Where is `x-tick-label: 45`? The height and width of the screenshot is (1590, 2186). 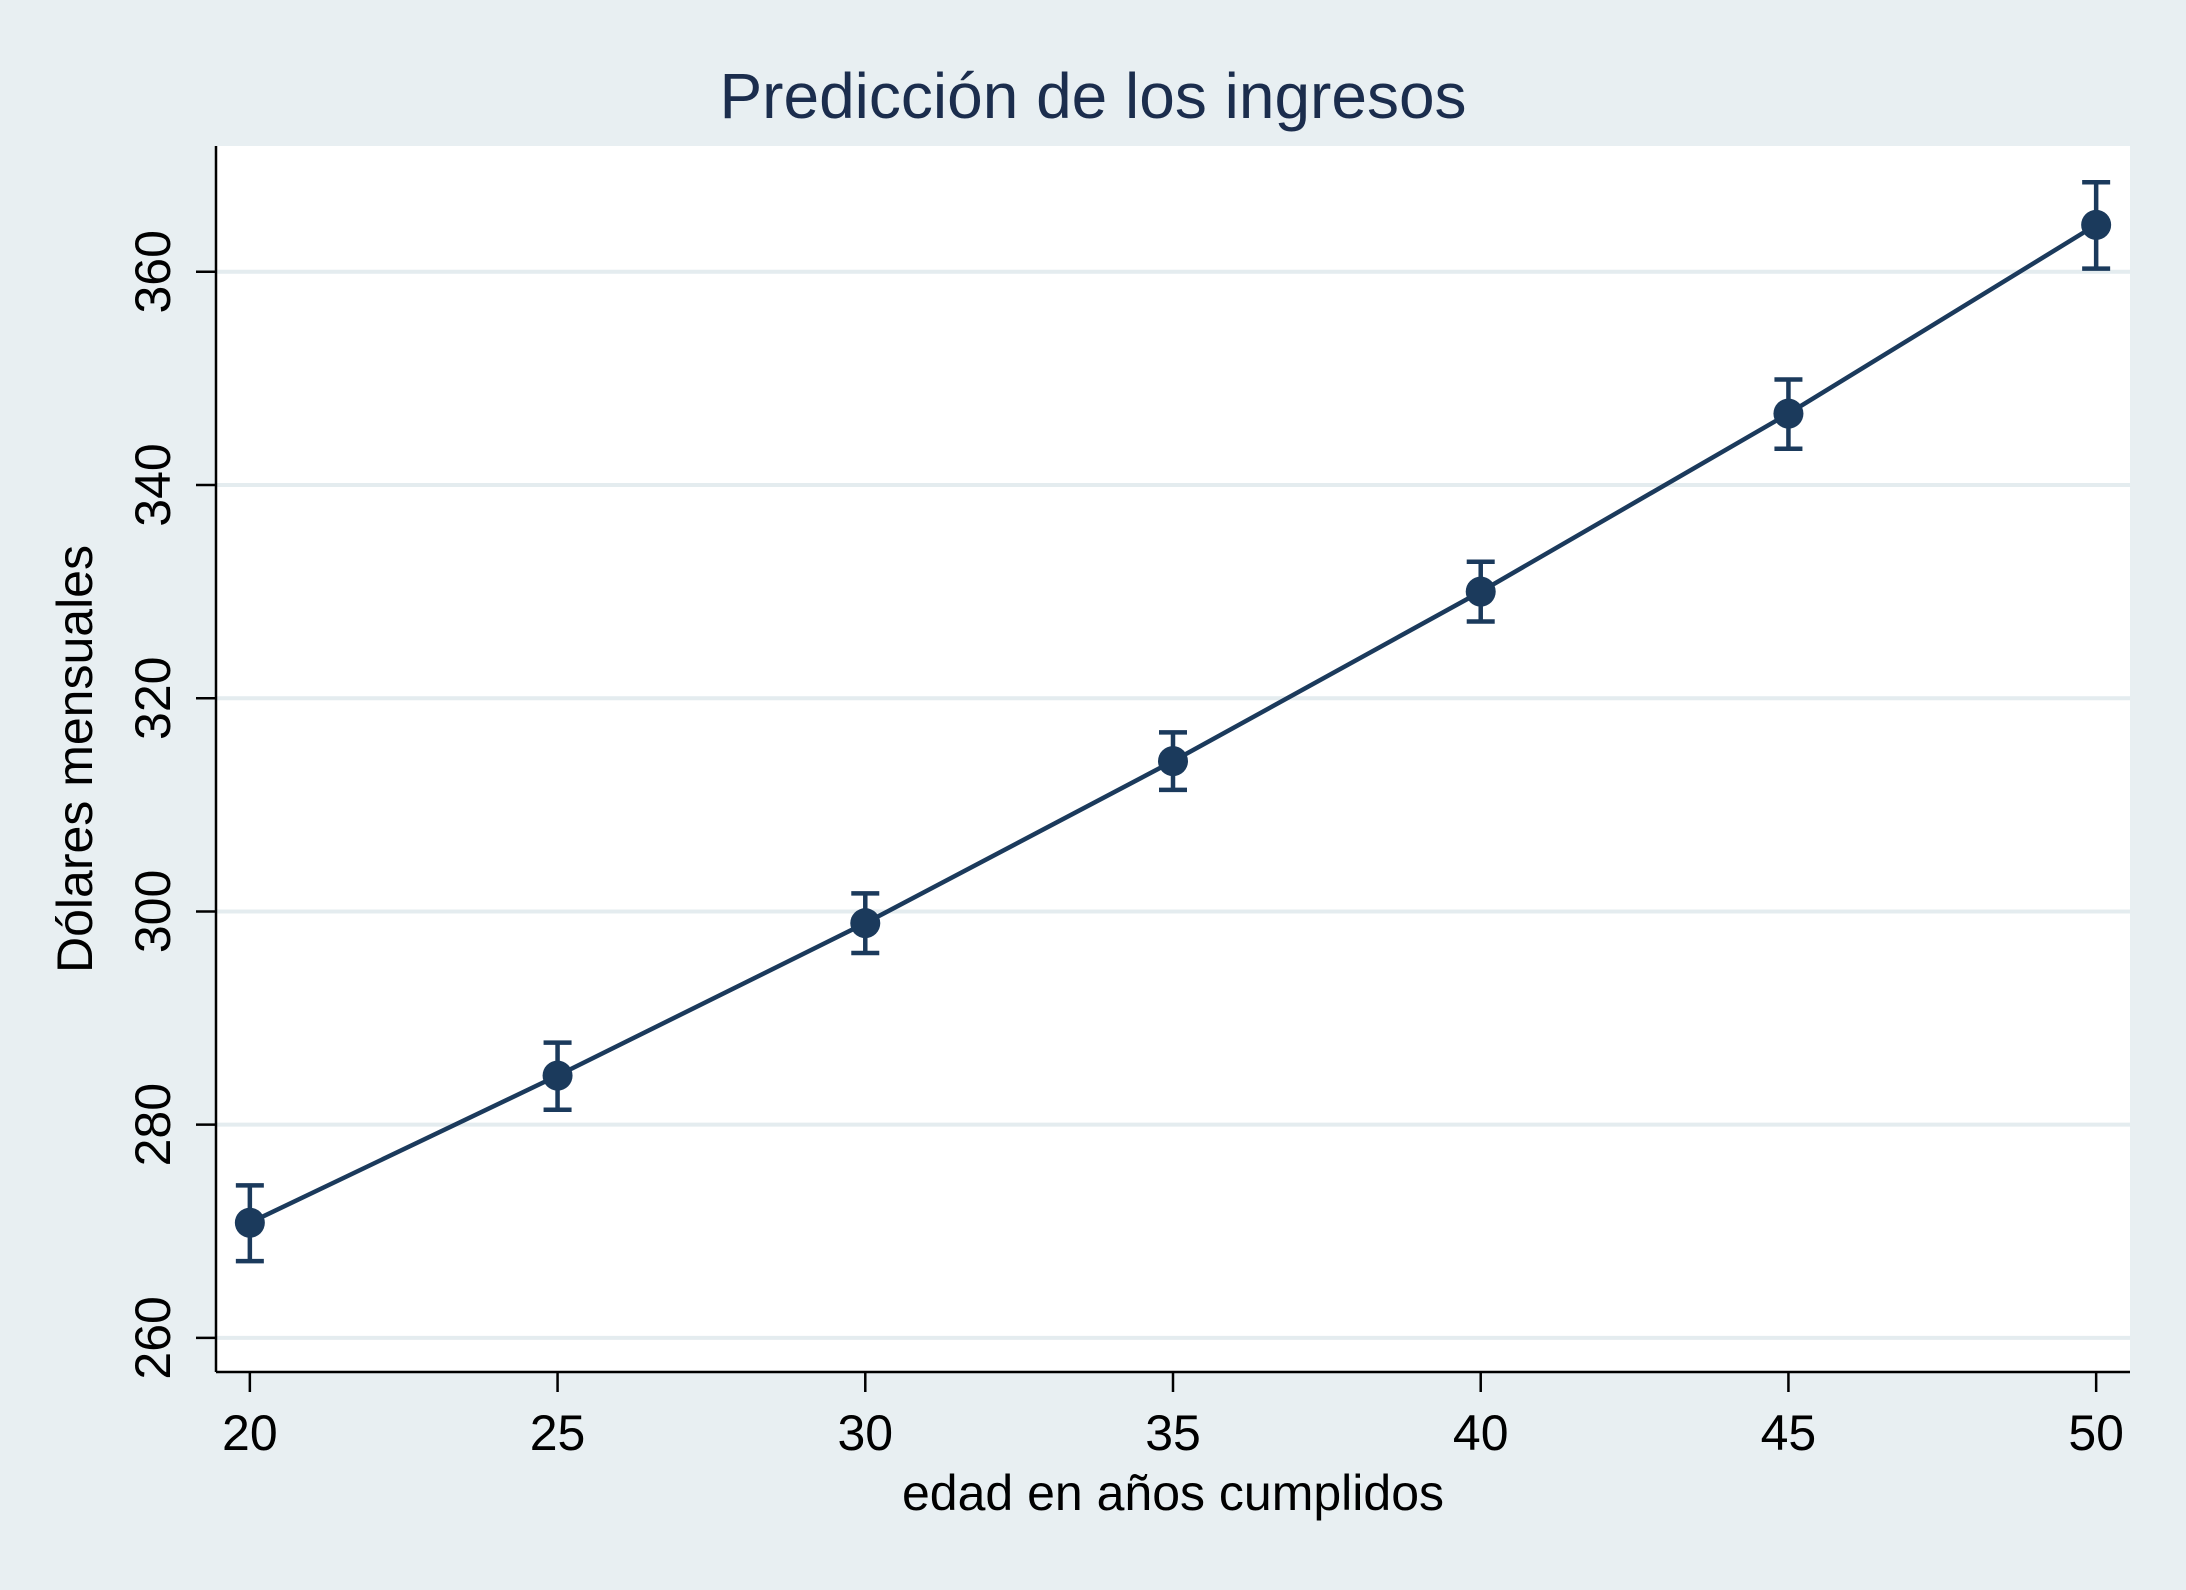 x-tick-label: 45 is located at coordinates (1789, 1433).